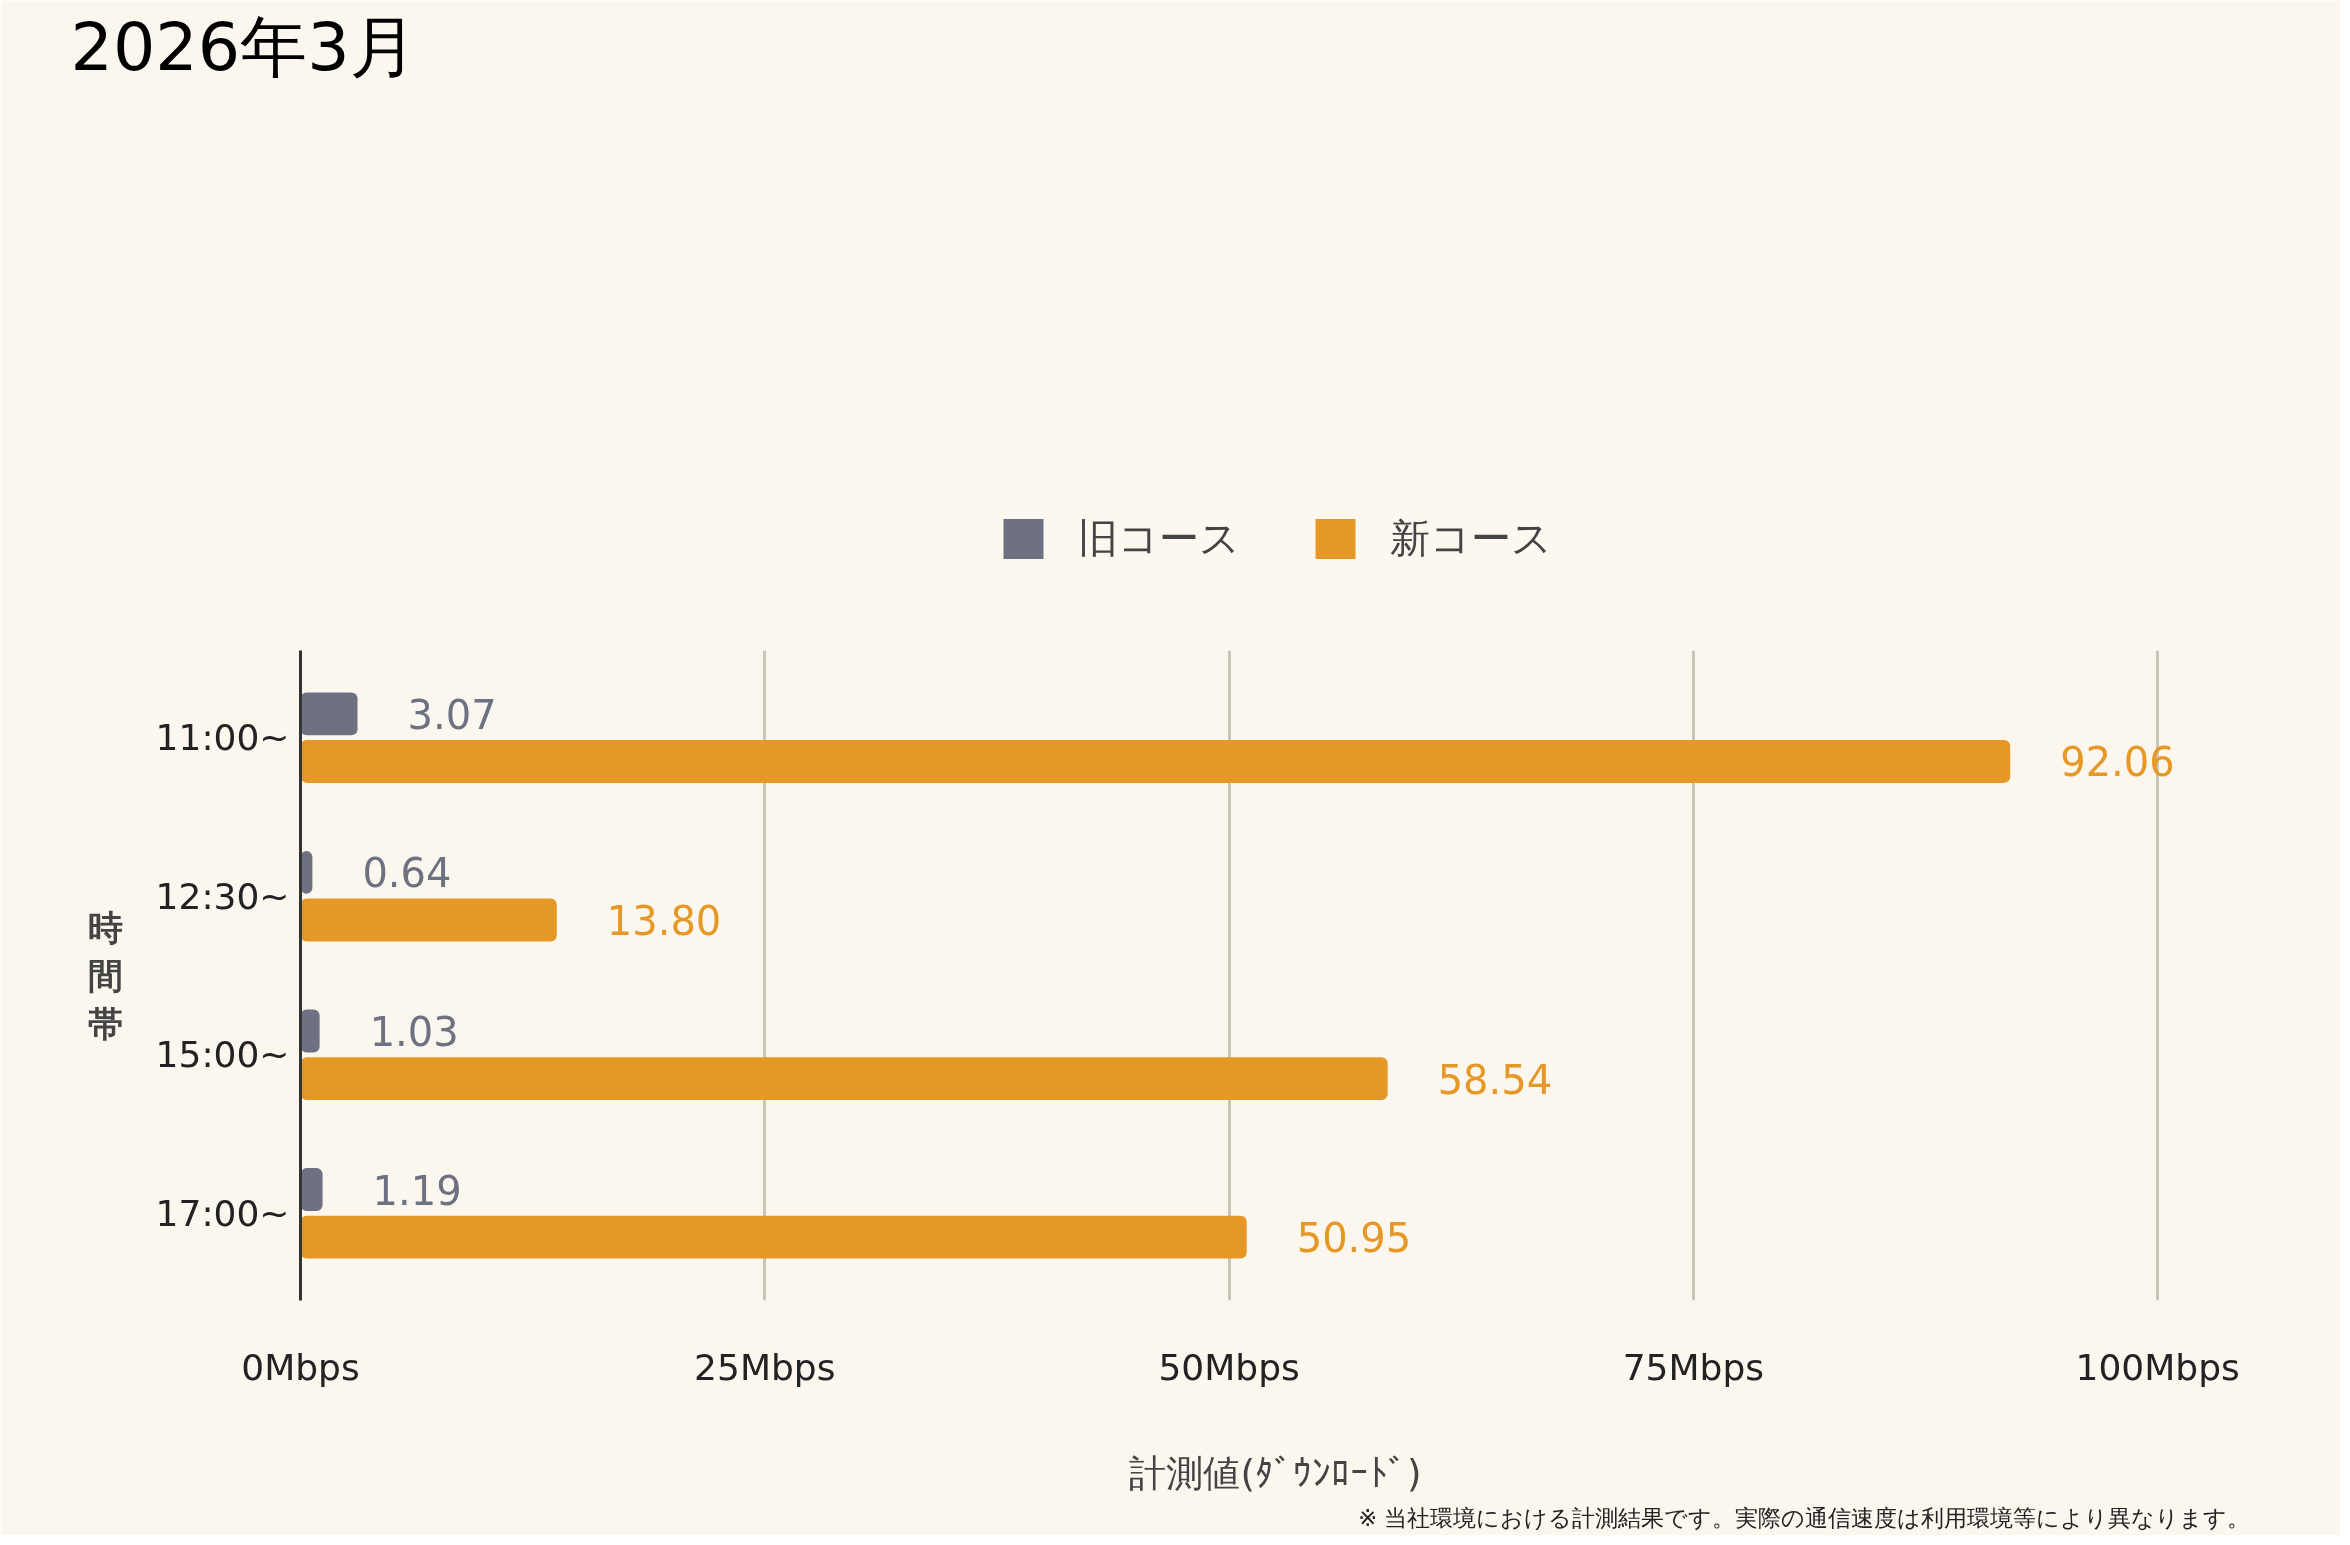 The height and width of the screenshot is (1545, 2350). Describe the element at coordinates (452, 714) in the screenshot. I see `data-label: 3.07` at that location.